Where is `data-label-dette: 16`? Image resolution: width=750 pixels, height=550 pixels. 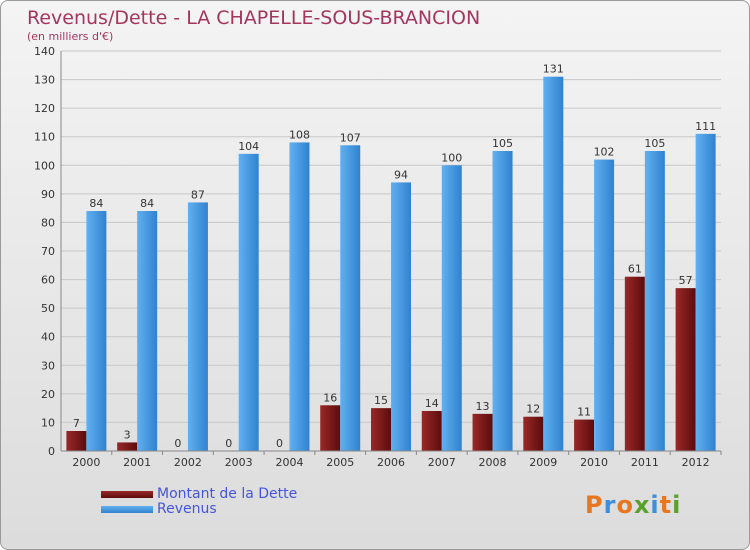
data-label-dette: 16 is located at coordinates (330, 397).